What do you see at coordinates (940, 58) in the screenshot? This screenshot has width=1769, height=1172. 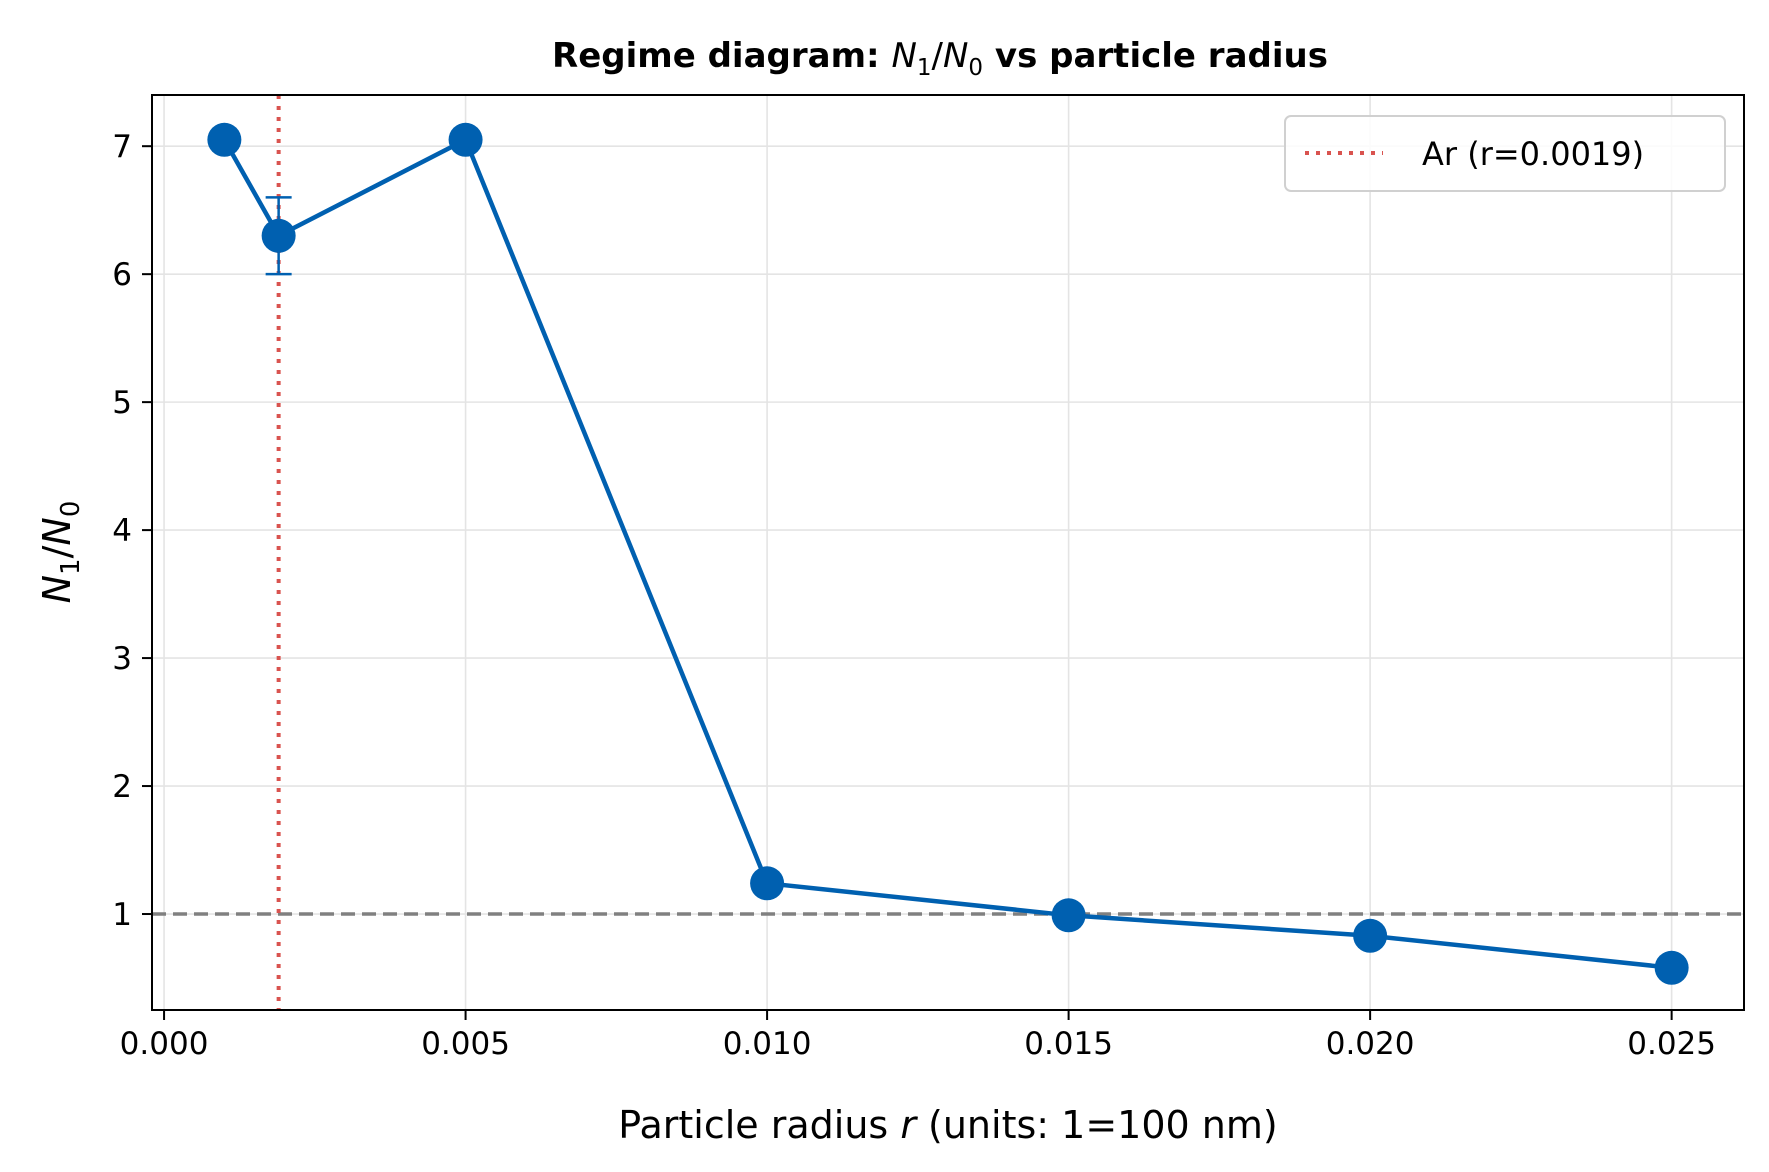 I see `chart-title: Regime diagram: N1/N0 vs particle radius` at bounding box center [940, 58].